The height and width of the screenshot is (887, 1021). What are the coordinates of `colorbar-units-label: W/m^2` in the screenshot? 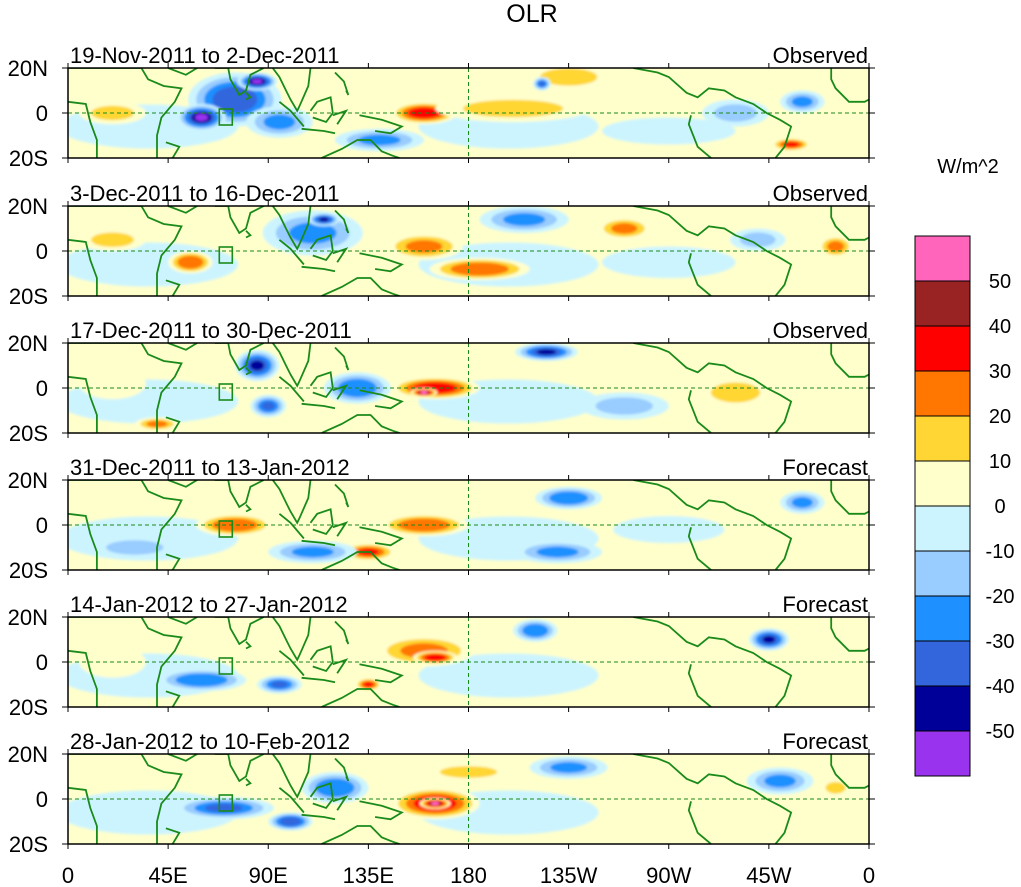 It's located at (968, 167).